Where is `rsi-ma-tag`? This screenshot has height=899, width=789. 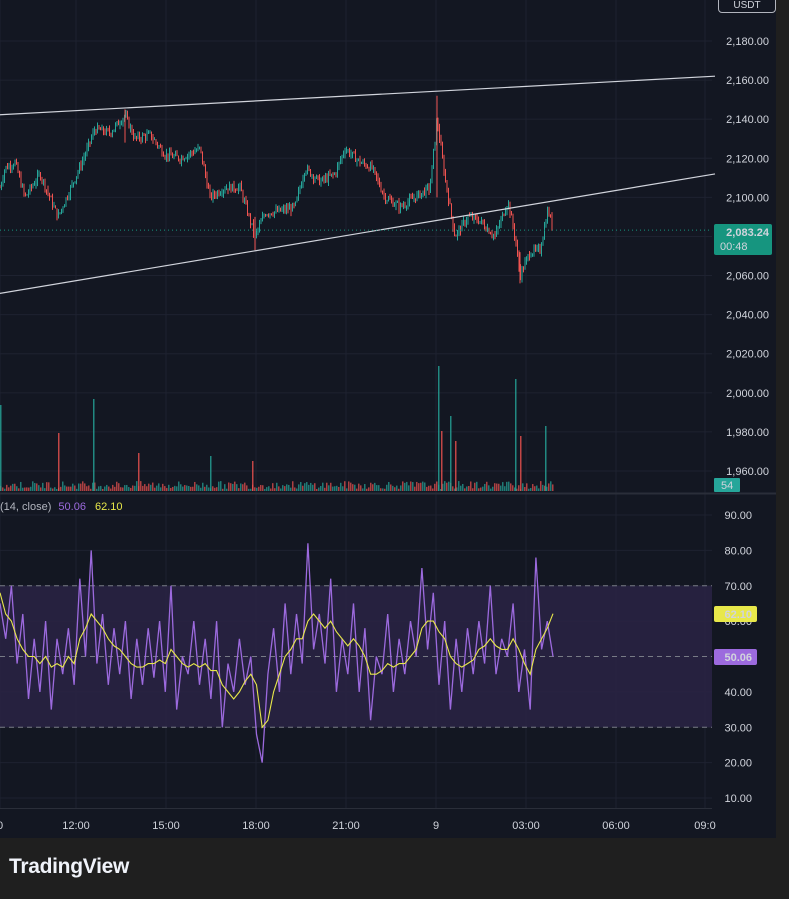 rsi-ma-tag is located at coordinates (735, 614).